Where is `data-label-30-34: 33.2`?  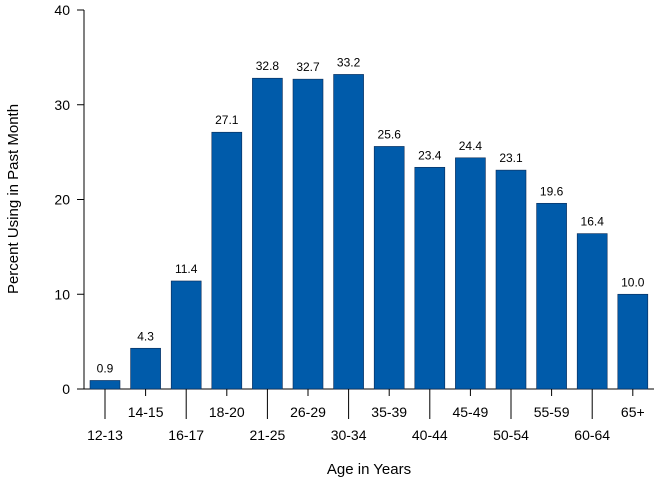
data-label-30-34: 33.2 is located at coordinates (349, 62).